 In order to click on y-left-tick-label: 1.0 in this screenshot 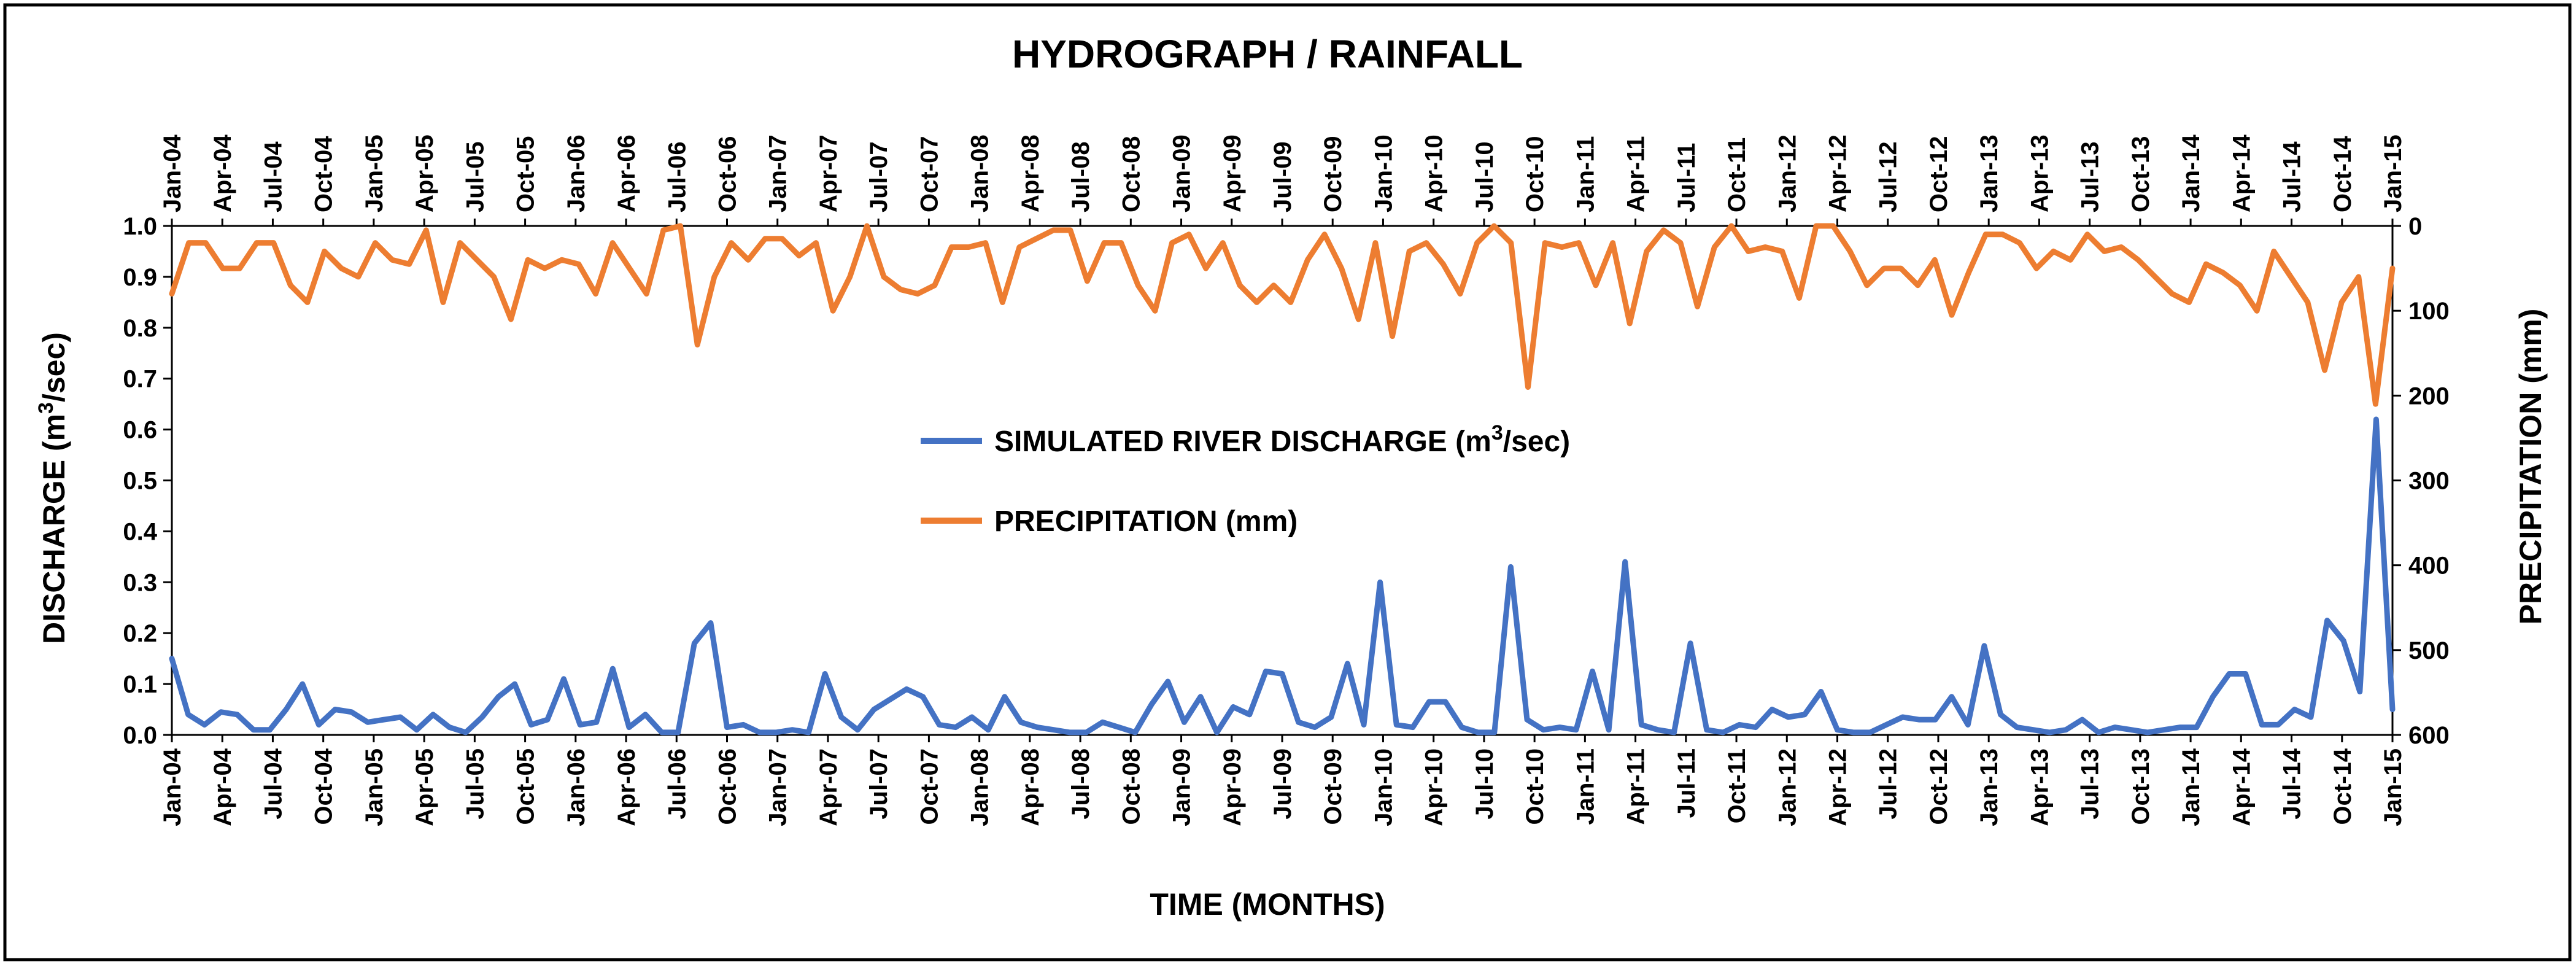, I will do `click(140, 226)`.